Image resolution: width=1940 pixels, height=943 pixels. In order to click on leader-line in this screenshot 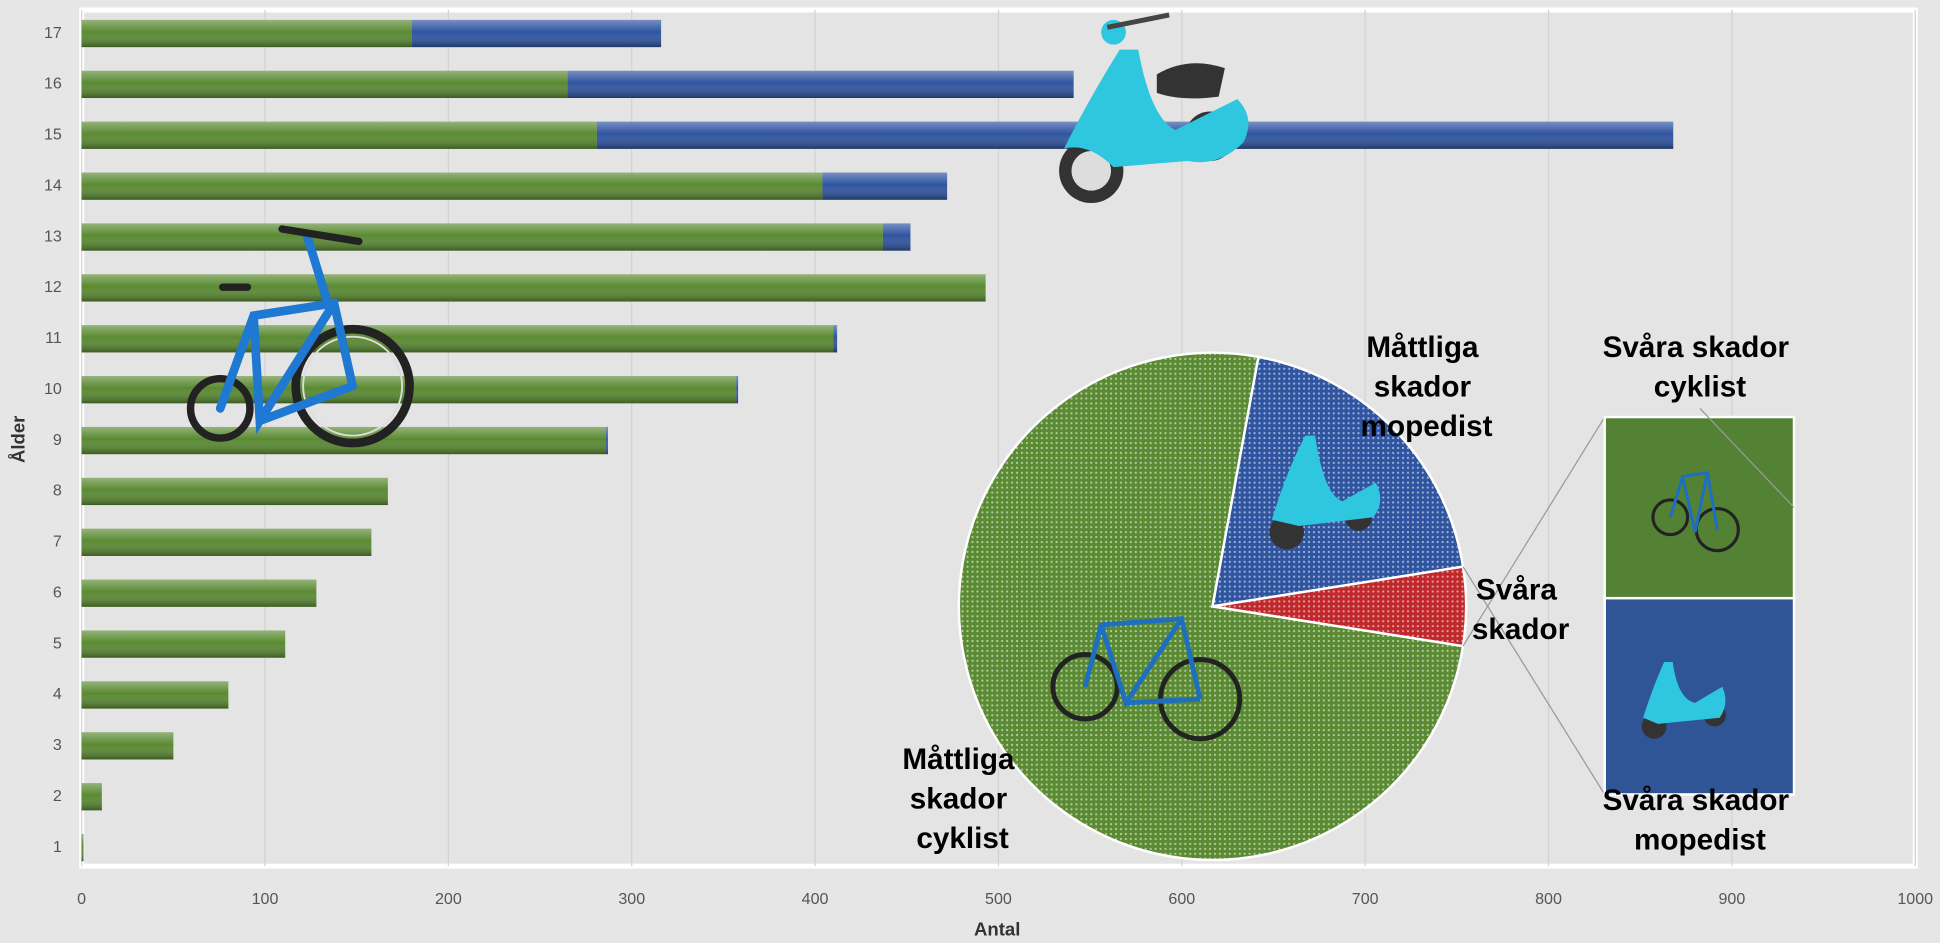, I will do `click(1747, 457)`.